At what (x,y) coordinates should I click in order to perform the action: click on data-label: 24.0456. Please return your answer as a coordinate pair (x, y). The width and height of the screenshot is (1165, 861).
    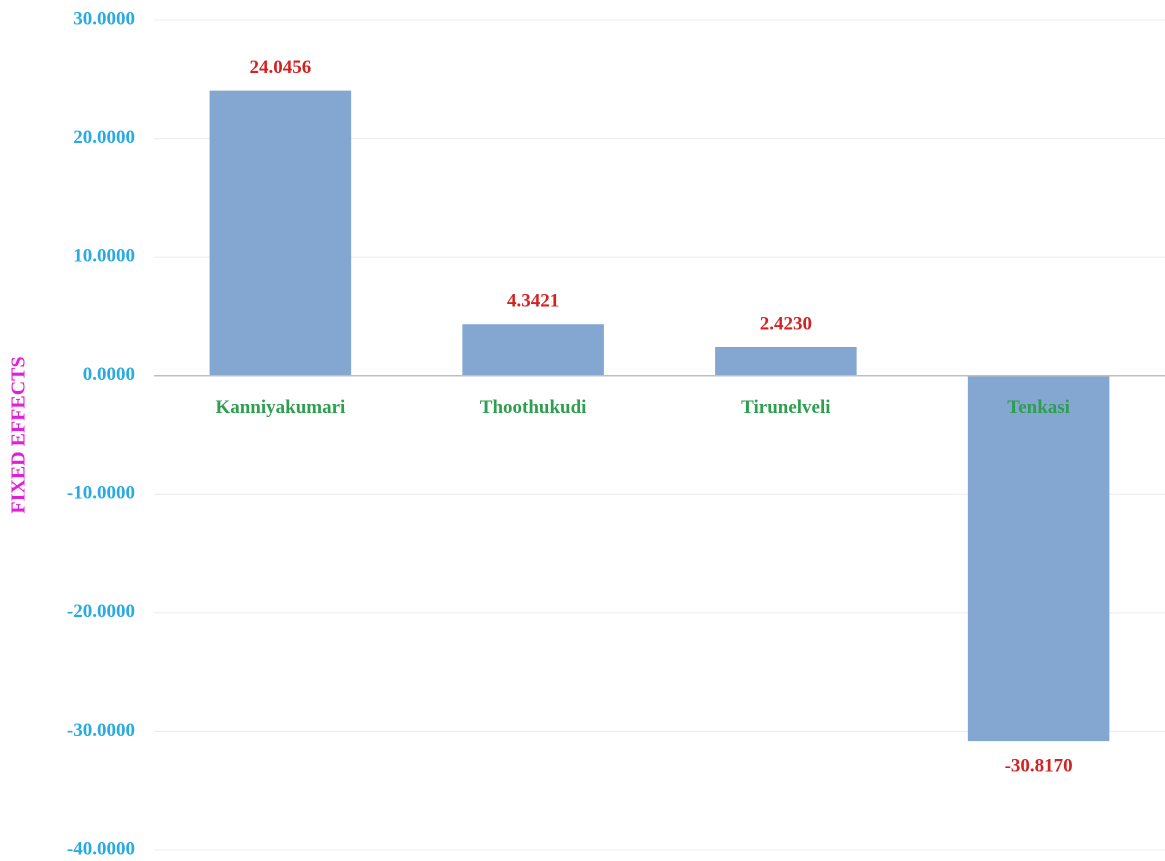
    Looking at the image, I should click on (281, 67).